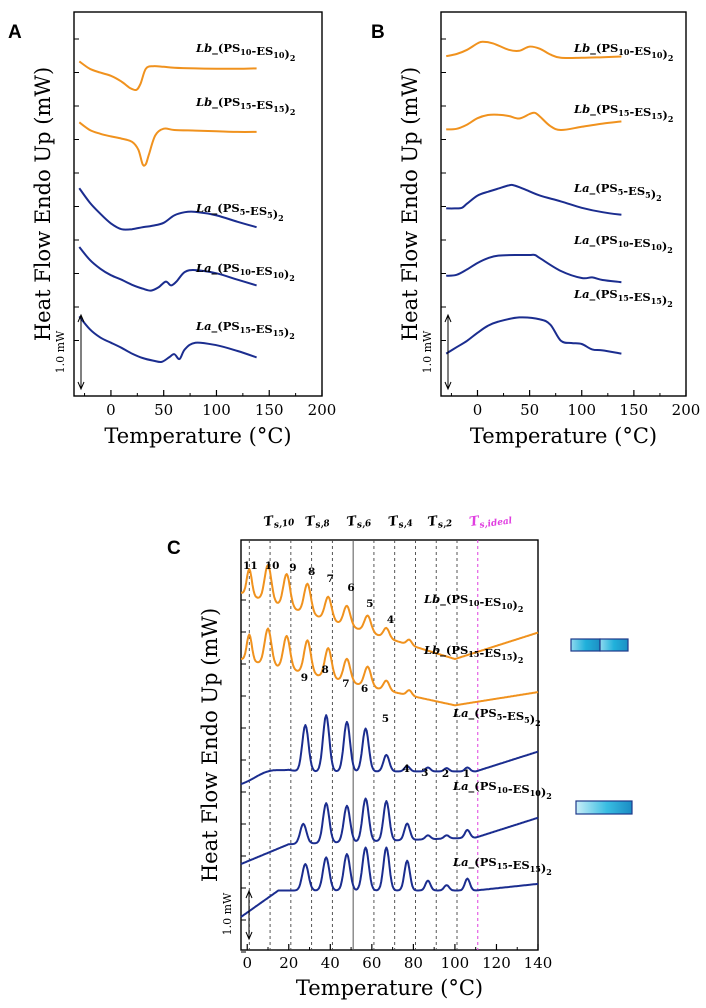 This screenshot has width=706, height=1008. I want to click on transition-label: Ts,4, so click(400, 522).